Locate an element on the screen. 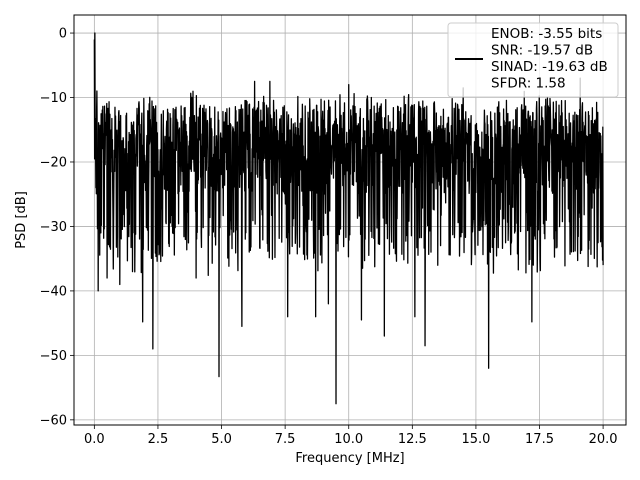 The image size is (640, 480). x-tick-label: 2.5 is located at coordinates (158, 439).